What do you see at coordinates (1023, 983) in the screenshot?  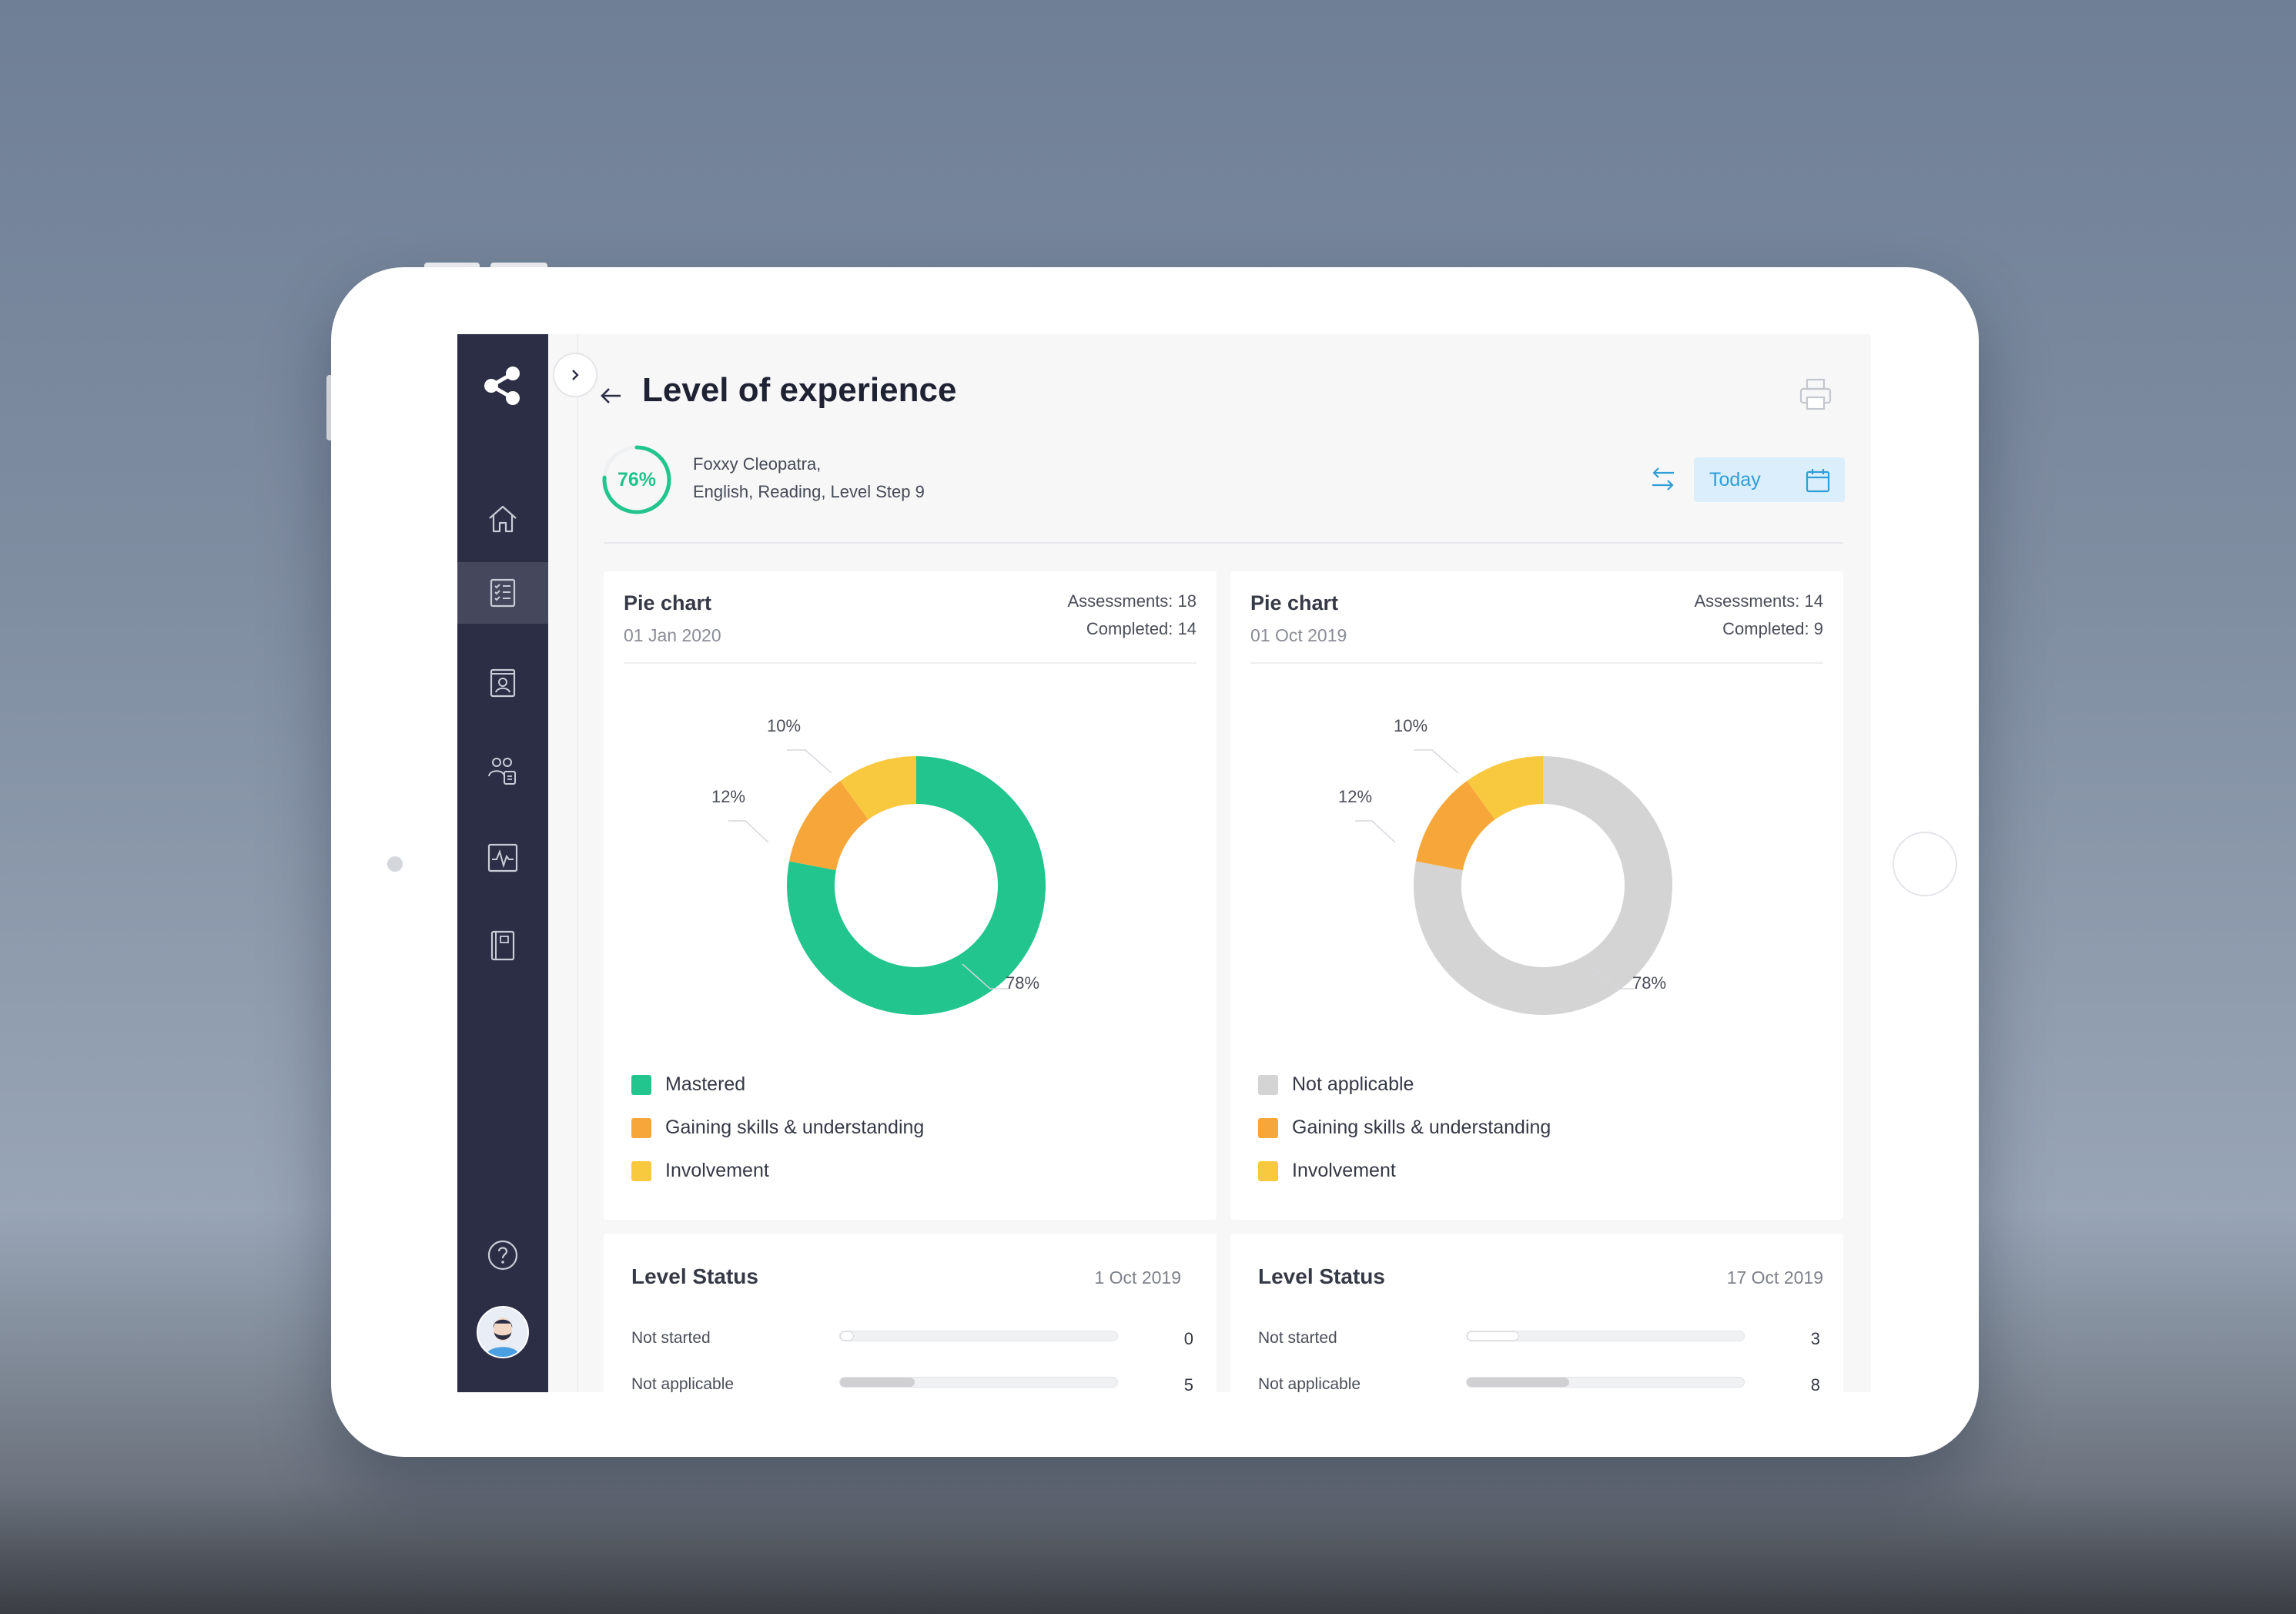 I see `pie-label-mastered: 78%` at bounding box center [1023, 983].